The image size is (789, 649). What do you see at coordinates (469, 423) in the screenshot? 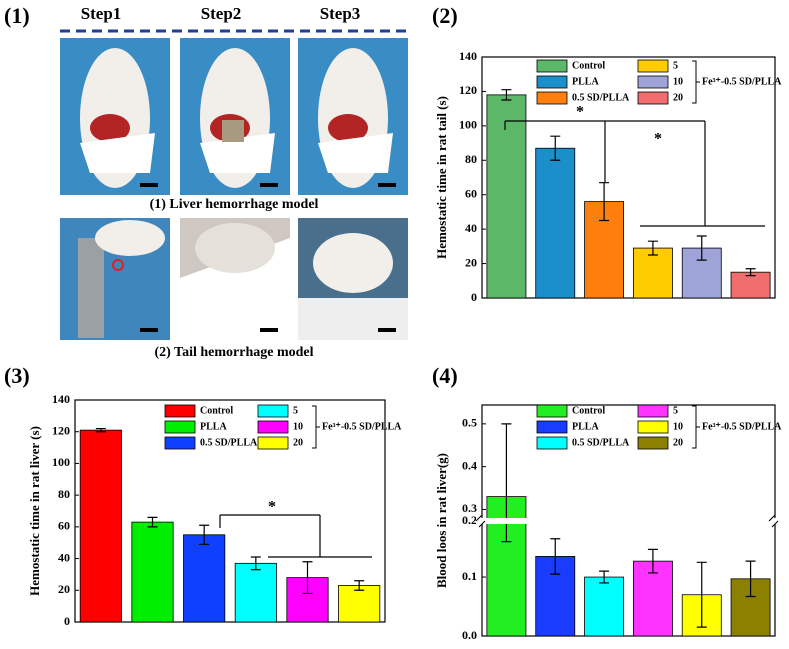
I see `y-tick-label: 0.5` at bounding box center [469, 423].